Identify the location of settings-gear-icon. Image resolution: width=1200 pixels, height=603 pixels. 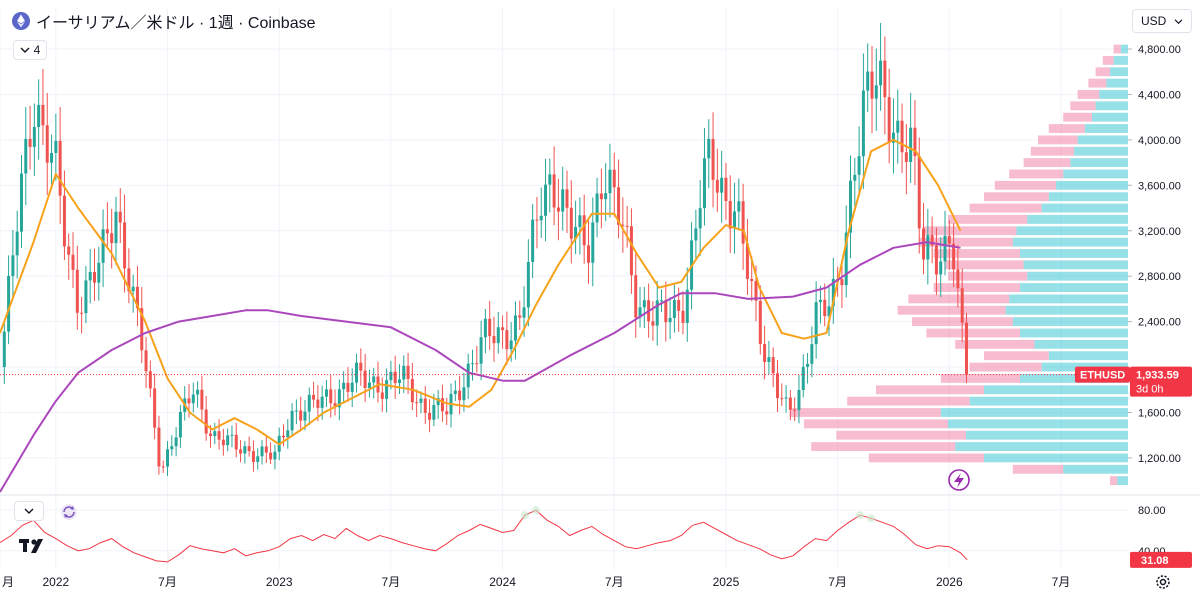
(1163, 582).